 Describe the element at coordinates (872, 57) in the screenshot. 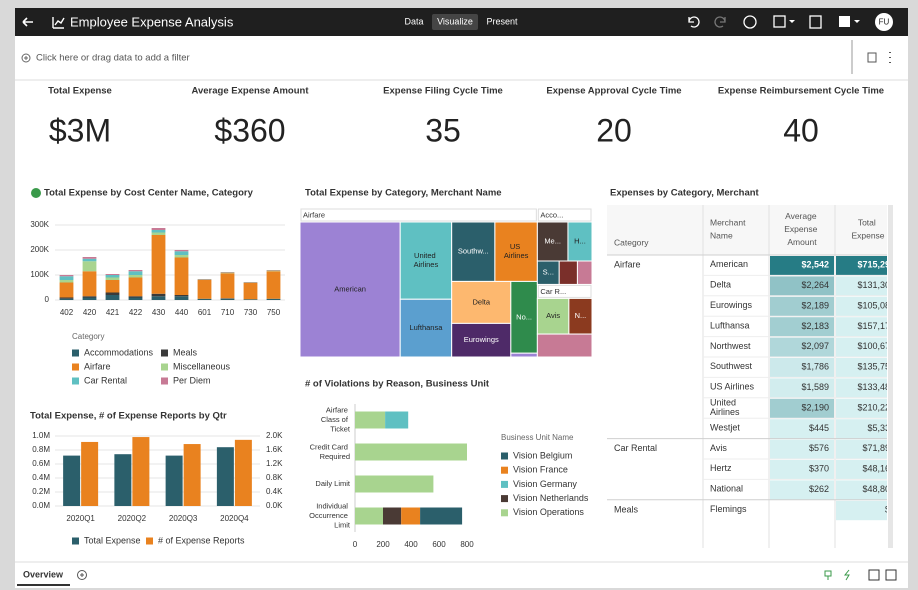

I see `filter-settings` at that location.